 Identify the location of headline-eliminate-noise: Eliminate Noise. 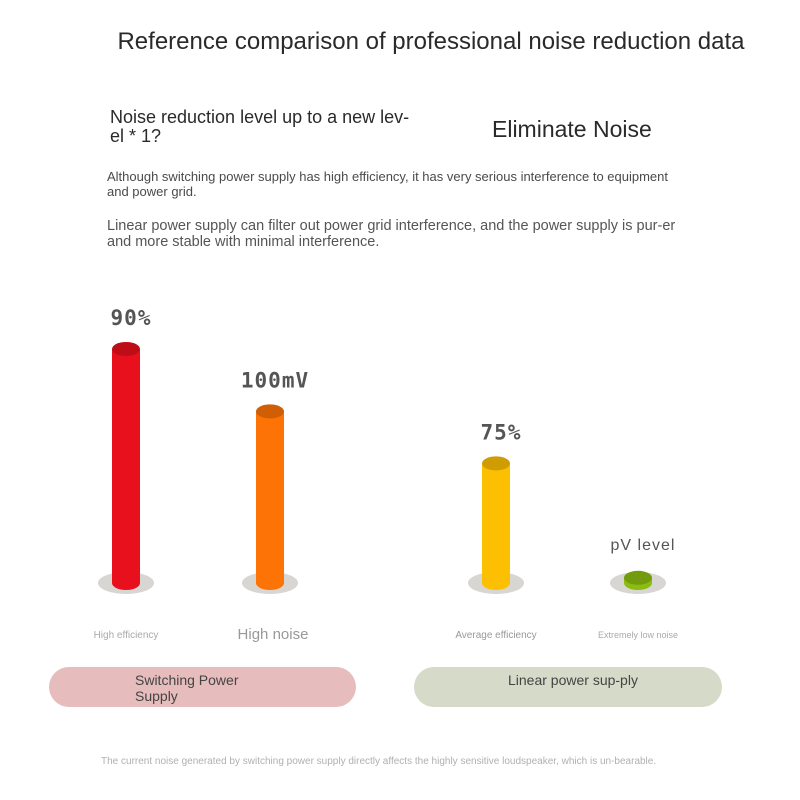
(572, 129).